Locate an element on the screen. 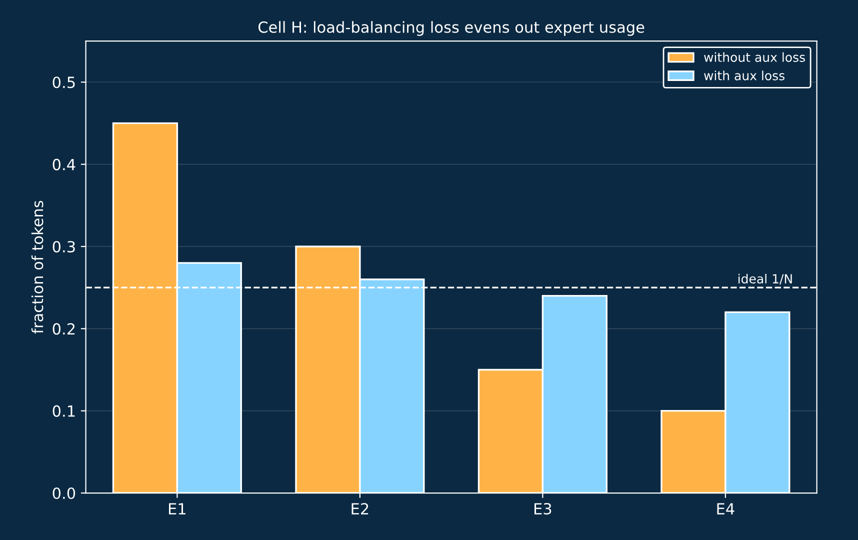 The height and width of the screenshot is (540, 858). y-tick-label: 0.1 is located at coordinates (63, 411).